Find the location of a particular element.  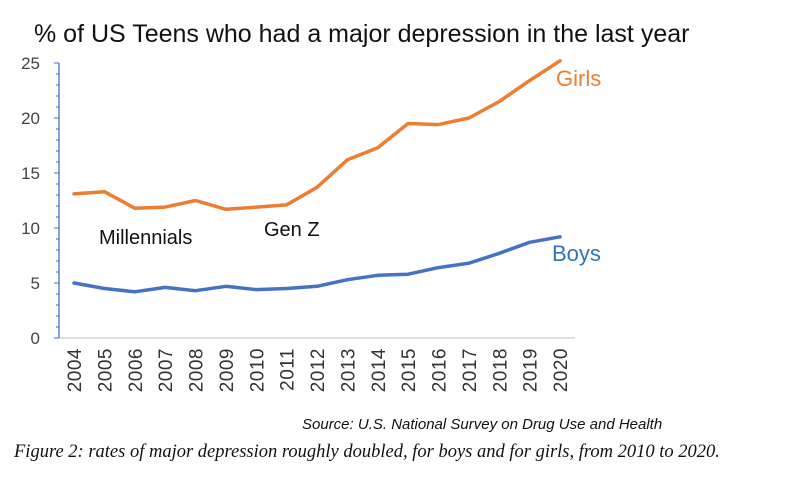

y-tick-label: 10 is located at coordinates (30, 228).